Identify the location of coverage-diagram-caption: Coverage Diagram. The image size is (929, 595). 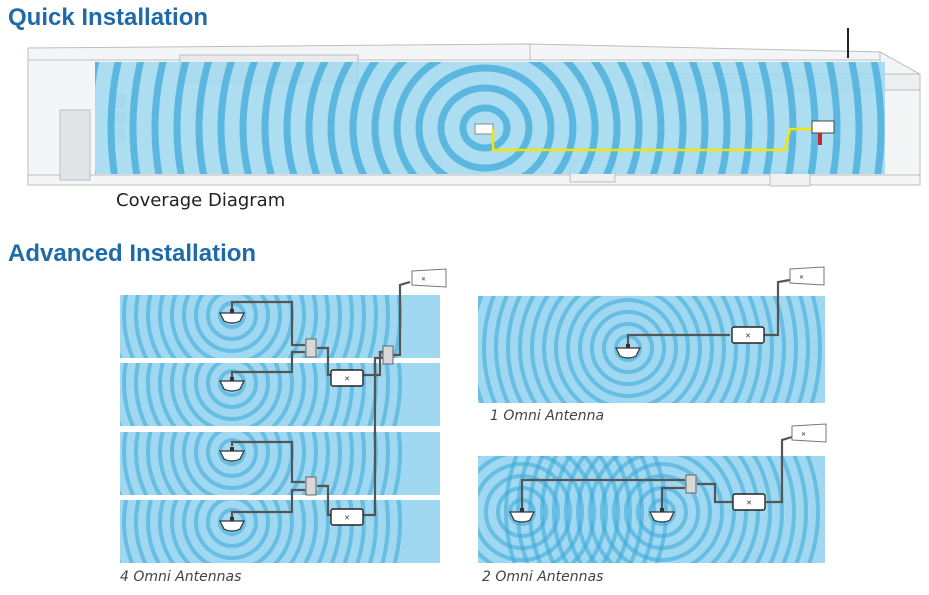
(201, 200).